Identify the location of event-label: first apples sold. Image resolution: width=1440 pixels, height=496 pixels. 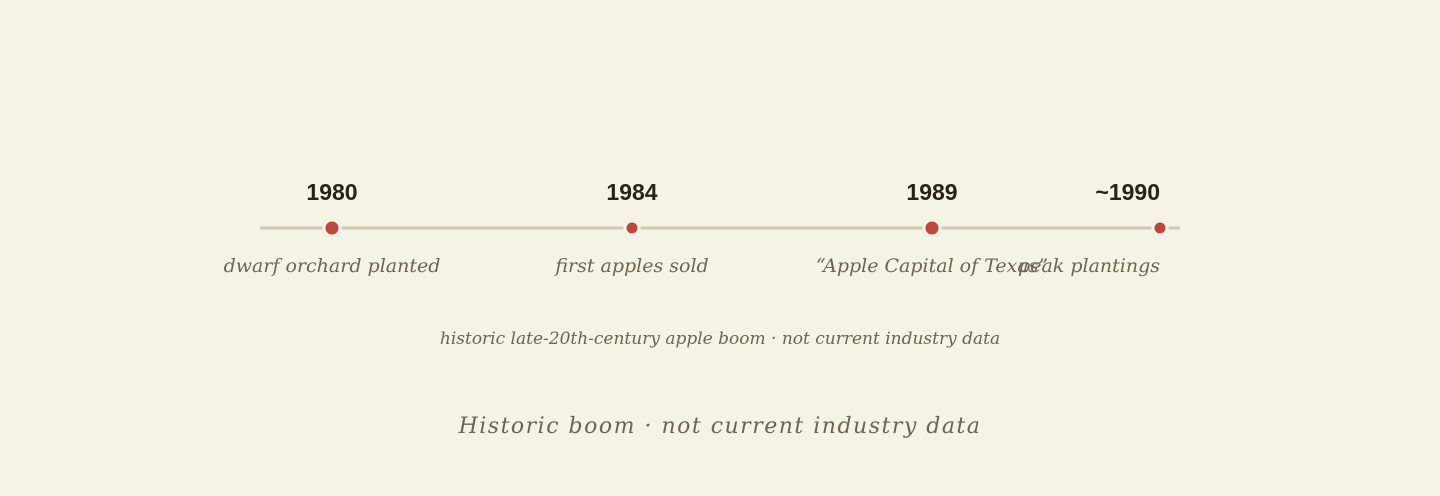
(630, 266).